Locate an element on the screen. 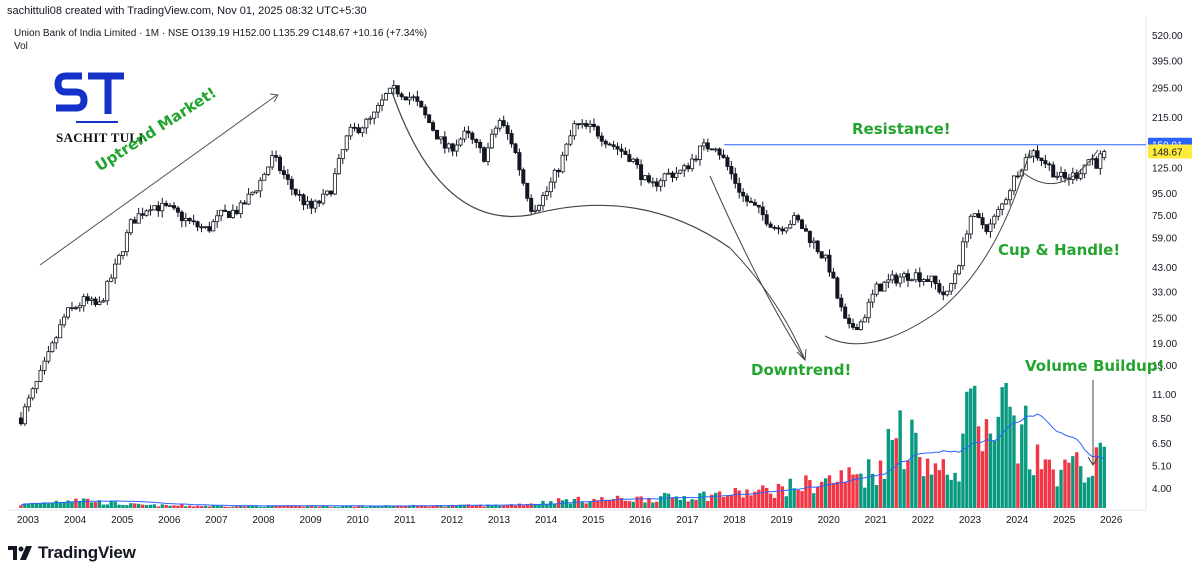 The width and height of the screenshot is (1200, 574). downtrend-annotation: Downtrend! is located at coordinates (801, 370).